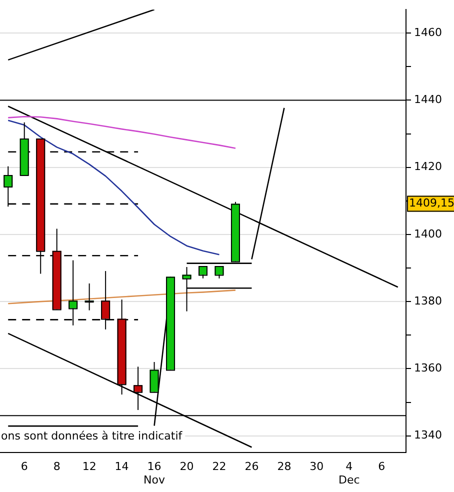 The width and height of the screenshot is (454, 492). Describe the element at coordinates (428, 301) in the screenshot. I see `y-tick-label: 1380` at that location.